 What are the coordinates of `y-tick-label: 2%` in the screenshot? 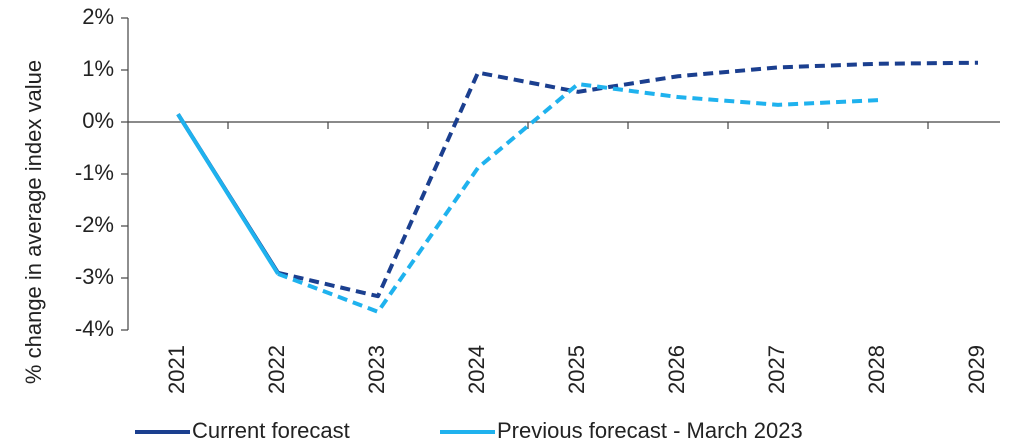 It's located at (98, 16).